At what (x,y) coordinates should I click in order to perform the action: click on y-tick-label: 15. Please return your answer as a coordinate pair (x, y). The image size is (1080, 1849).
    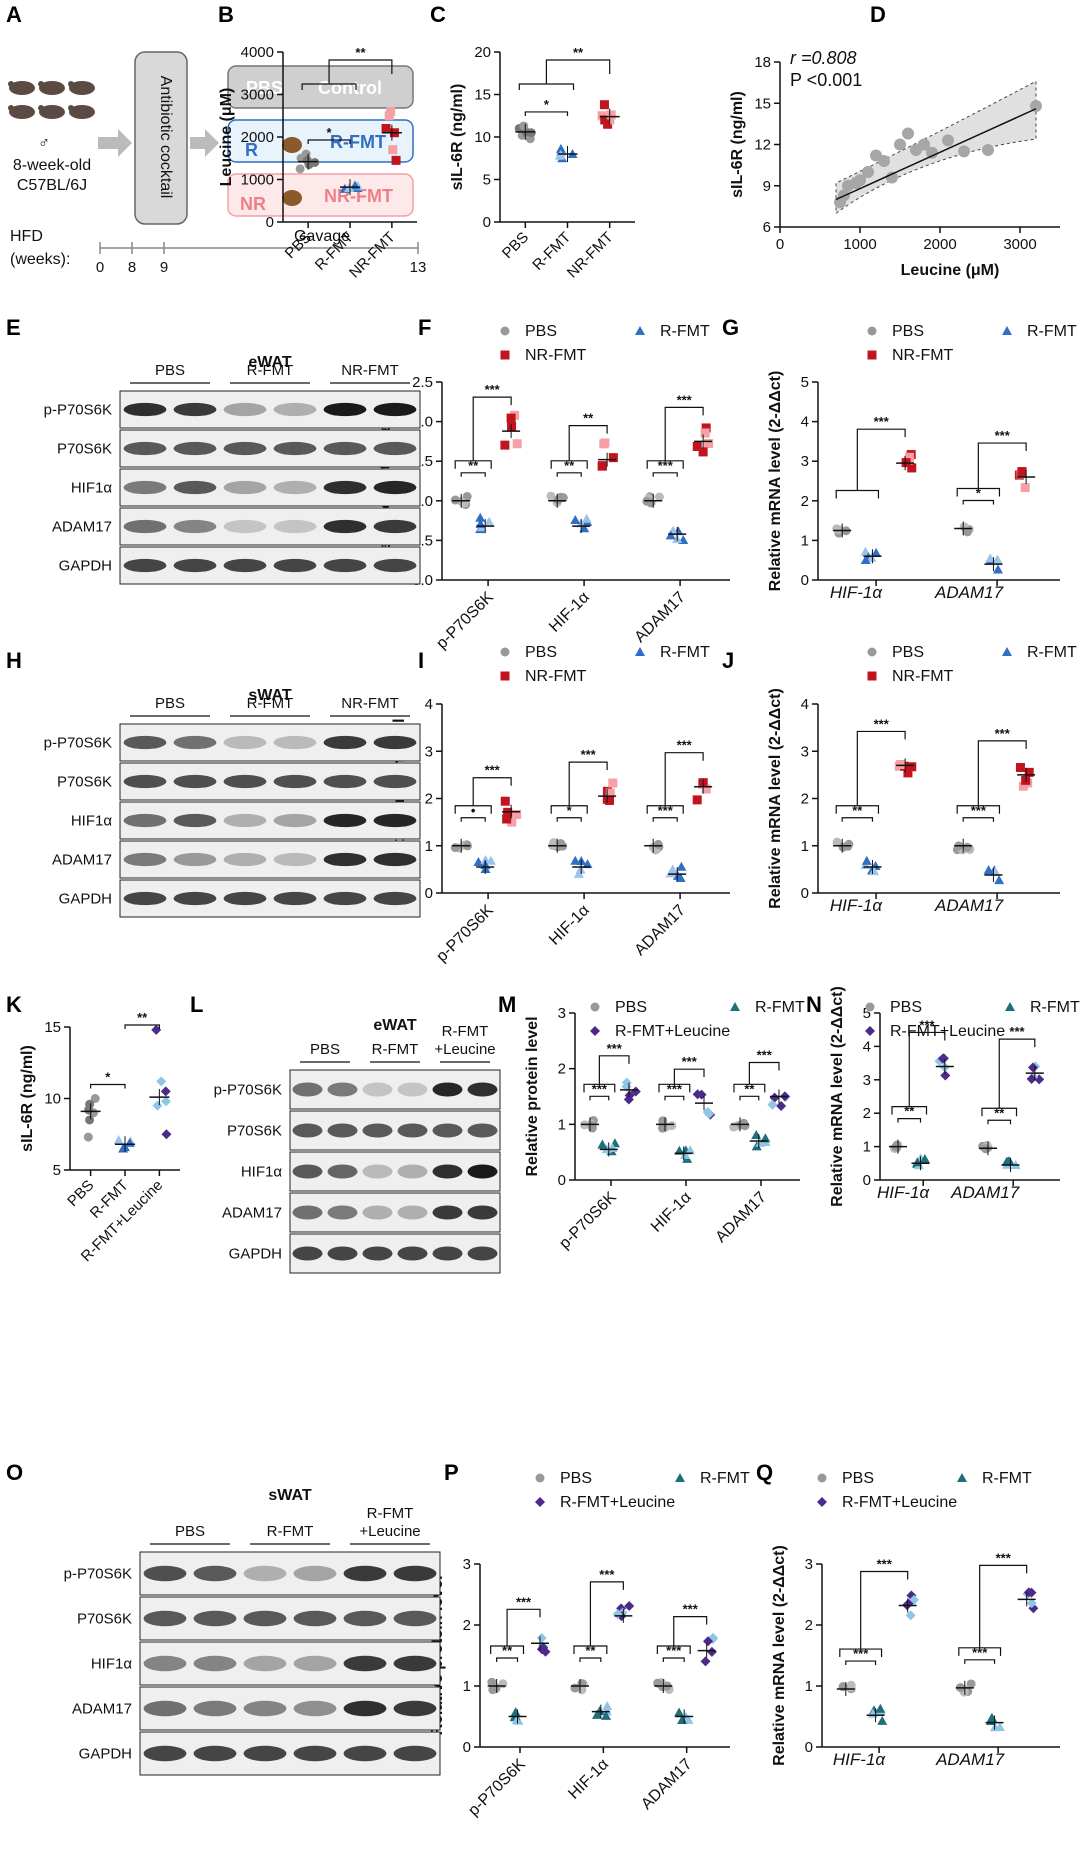
    Looking at the image, I should click on (52, 1027).